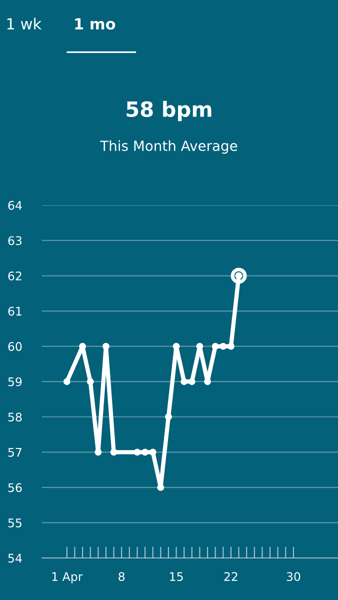 The height and width of the screenshot is (600, 338). Describe the element at coordinates (15, 205) in the screenshot. I see `y-tick-label: 64` at that location.